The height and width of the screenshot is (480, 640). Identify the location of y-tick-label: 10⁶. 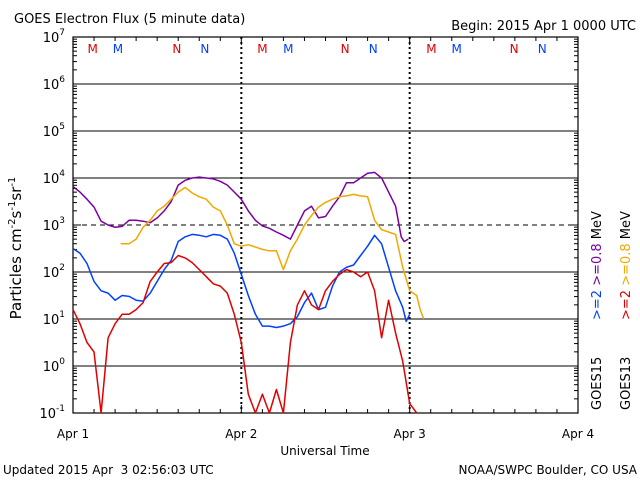
(54, 84).